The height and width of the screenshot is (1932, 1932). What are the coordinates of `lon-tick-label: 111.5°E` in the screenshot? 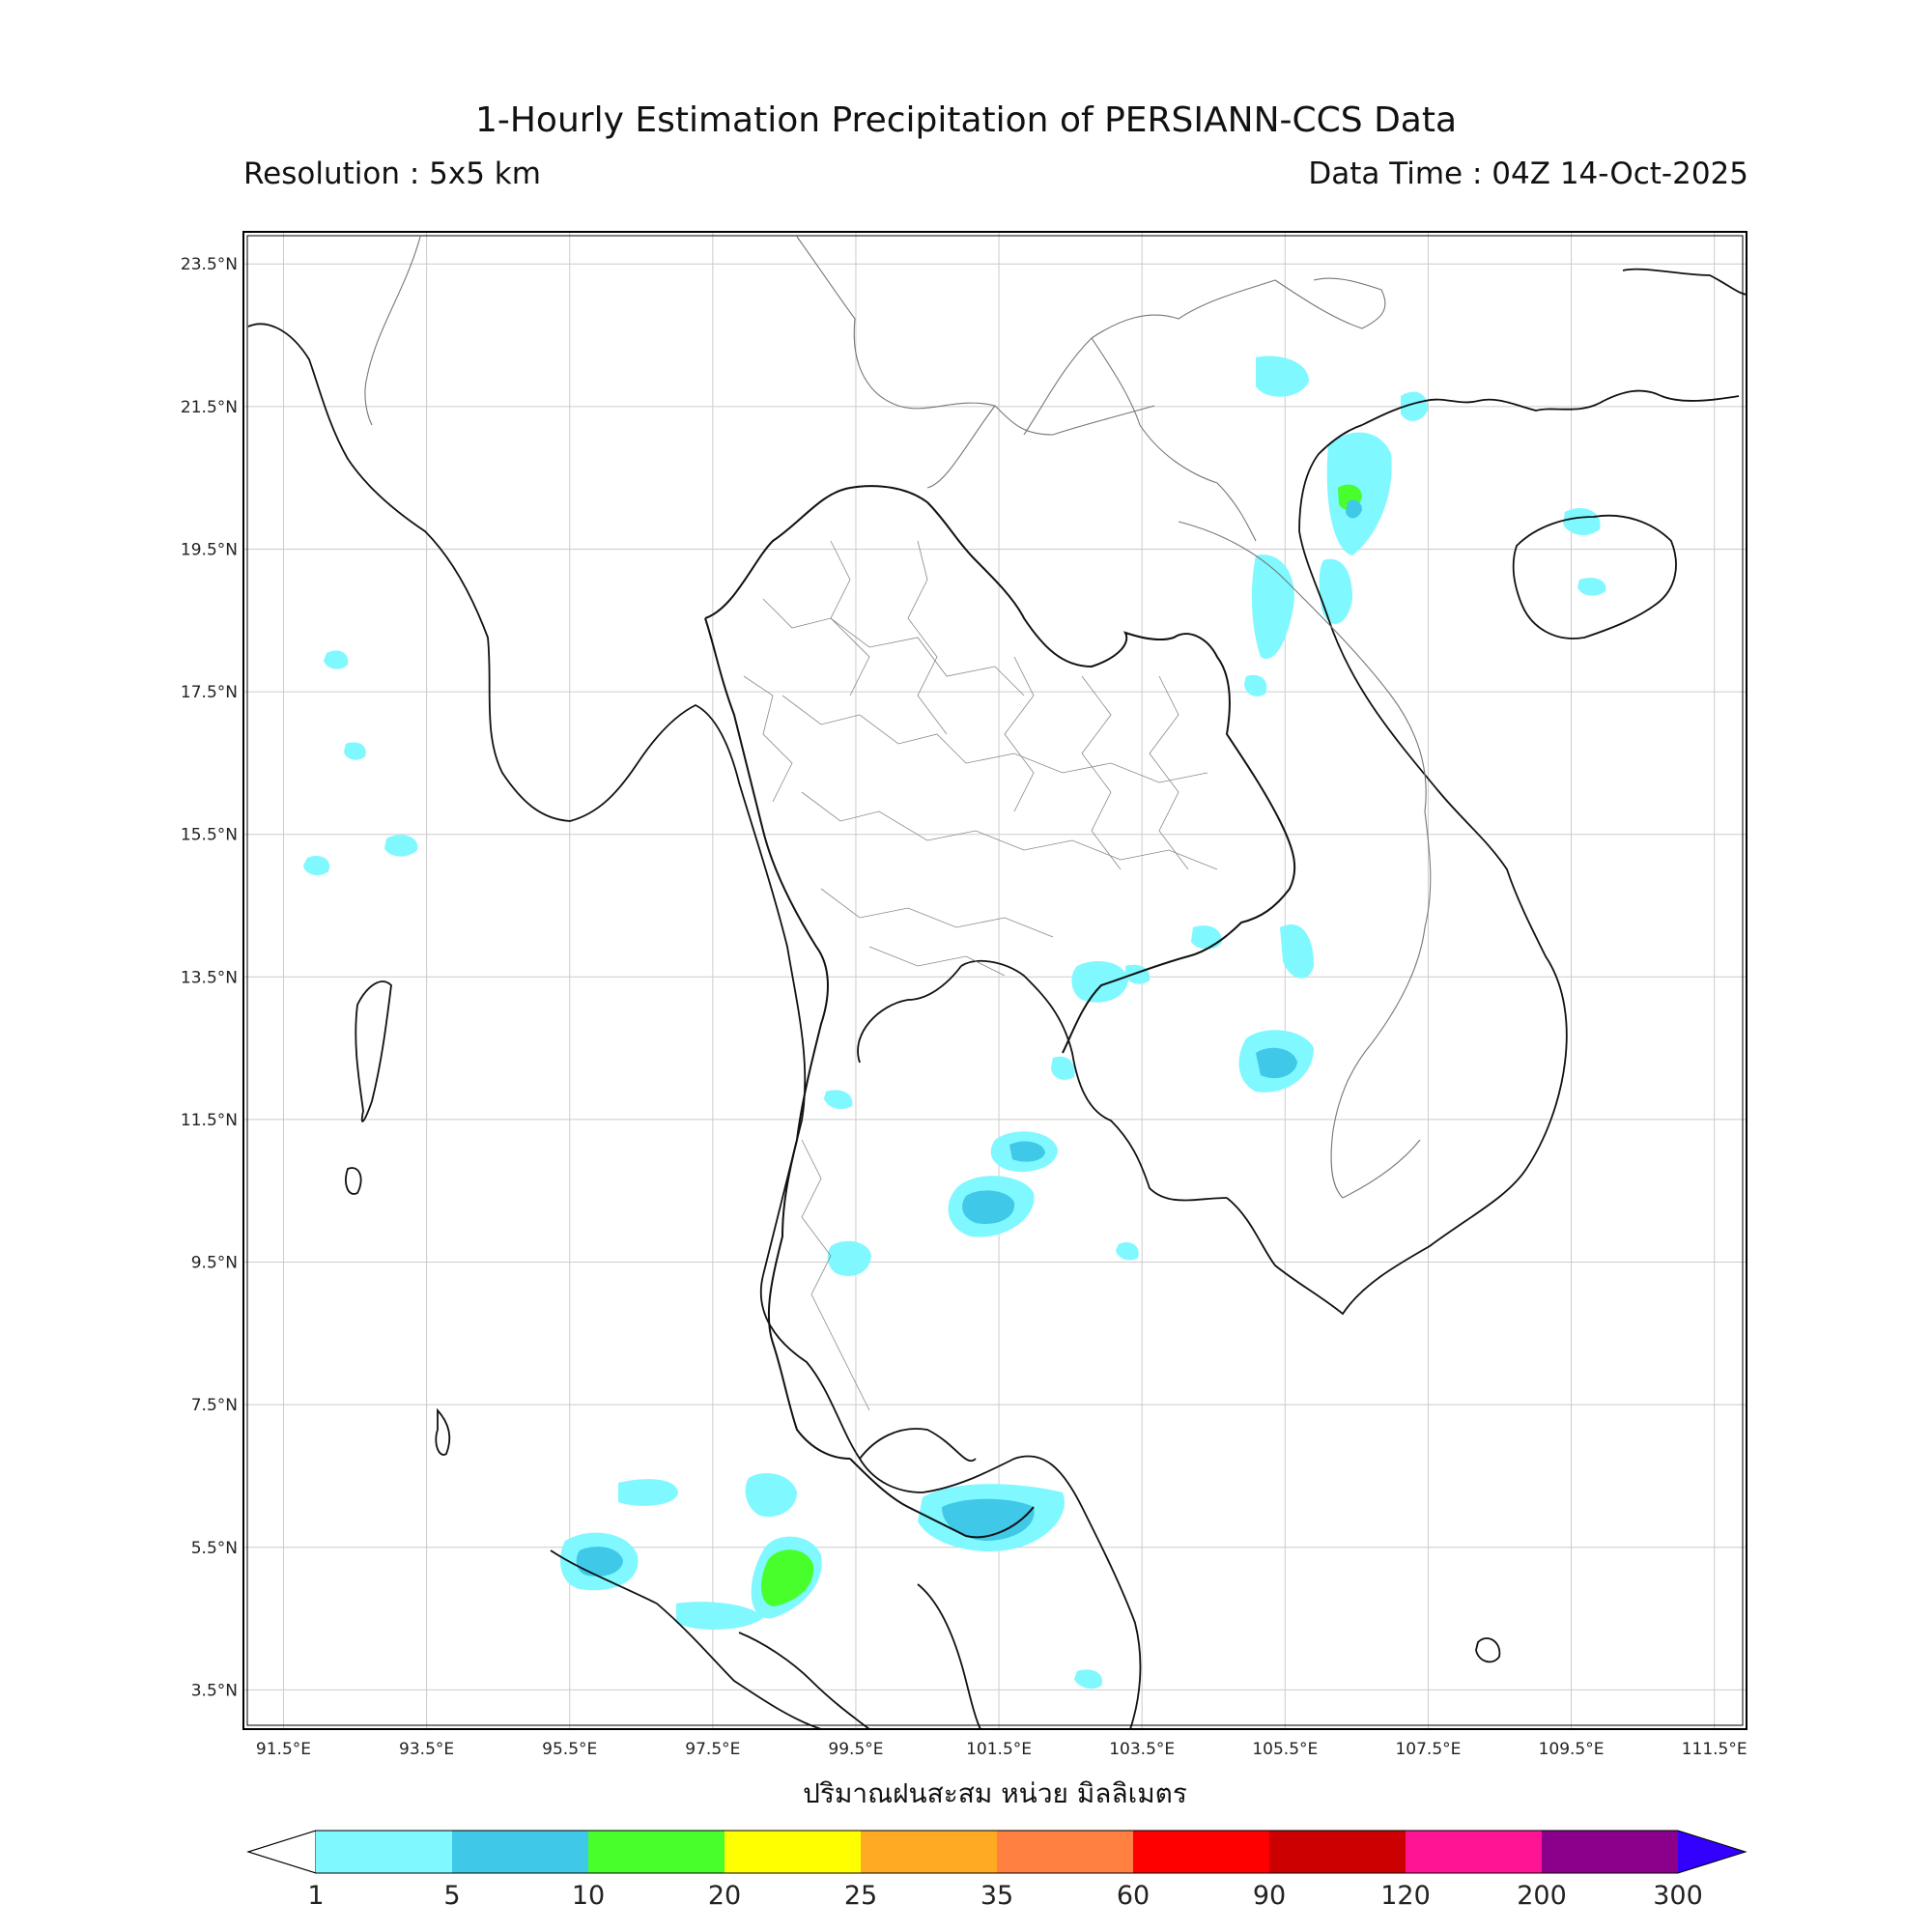 It's located at (1714, 1749).